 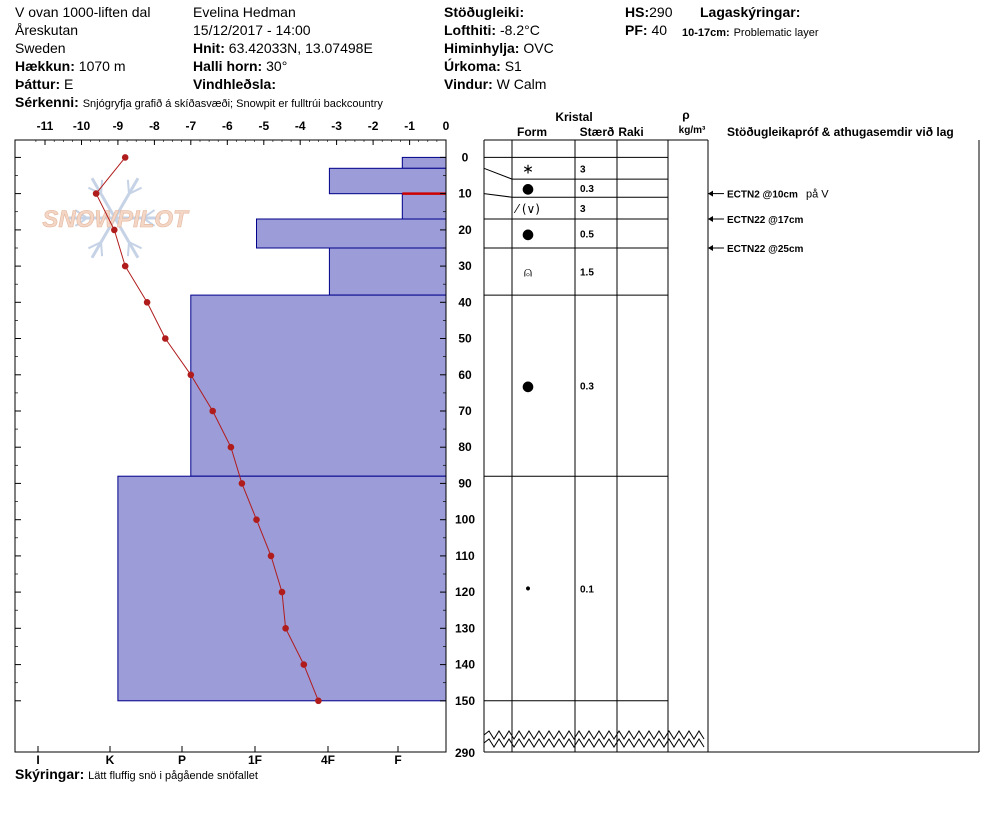 What do you see at coordinates (765, 220) in the screenshot?
I see `test-result: ECTN22 @17cm` at bounding box center [765, 220].